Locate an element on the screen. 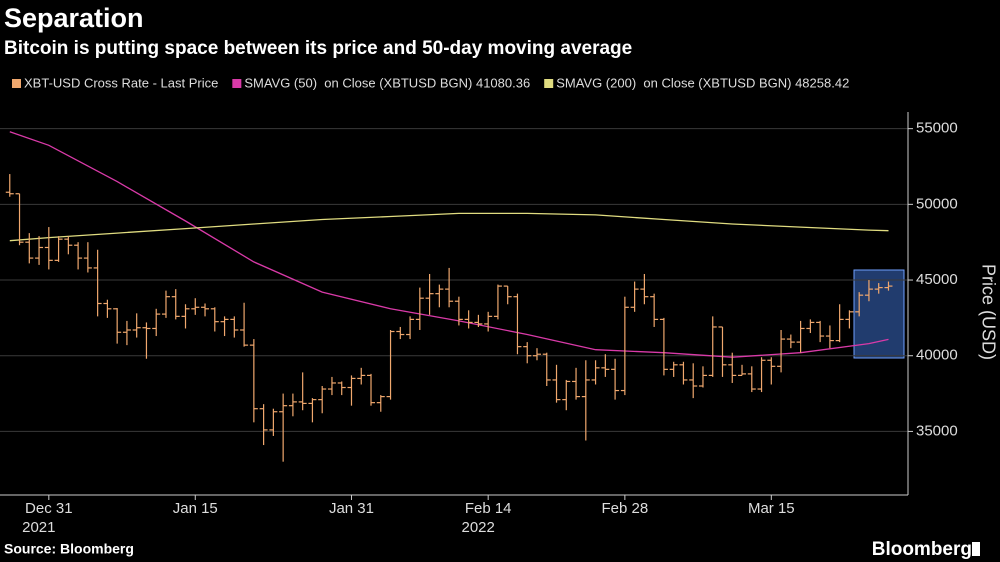 Image resolution: width=1000 pixels, height=562 pixels. sma-line is located at coordinates (449, 227).